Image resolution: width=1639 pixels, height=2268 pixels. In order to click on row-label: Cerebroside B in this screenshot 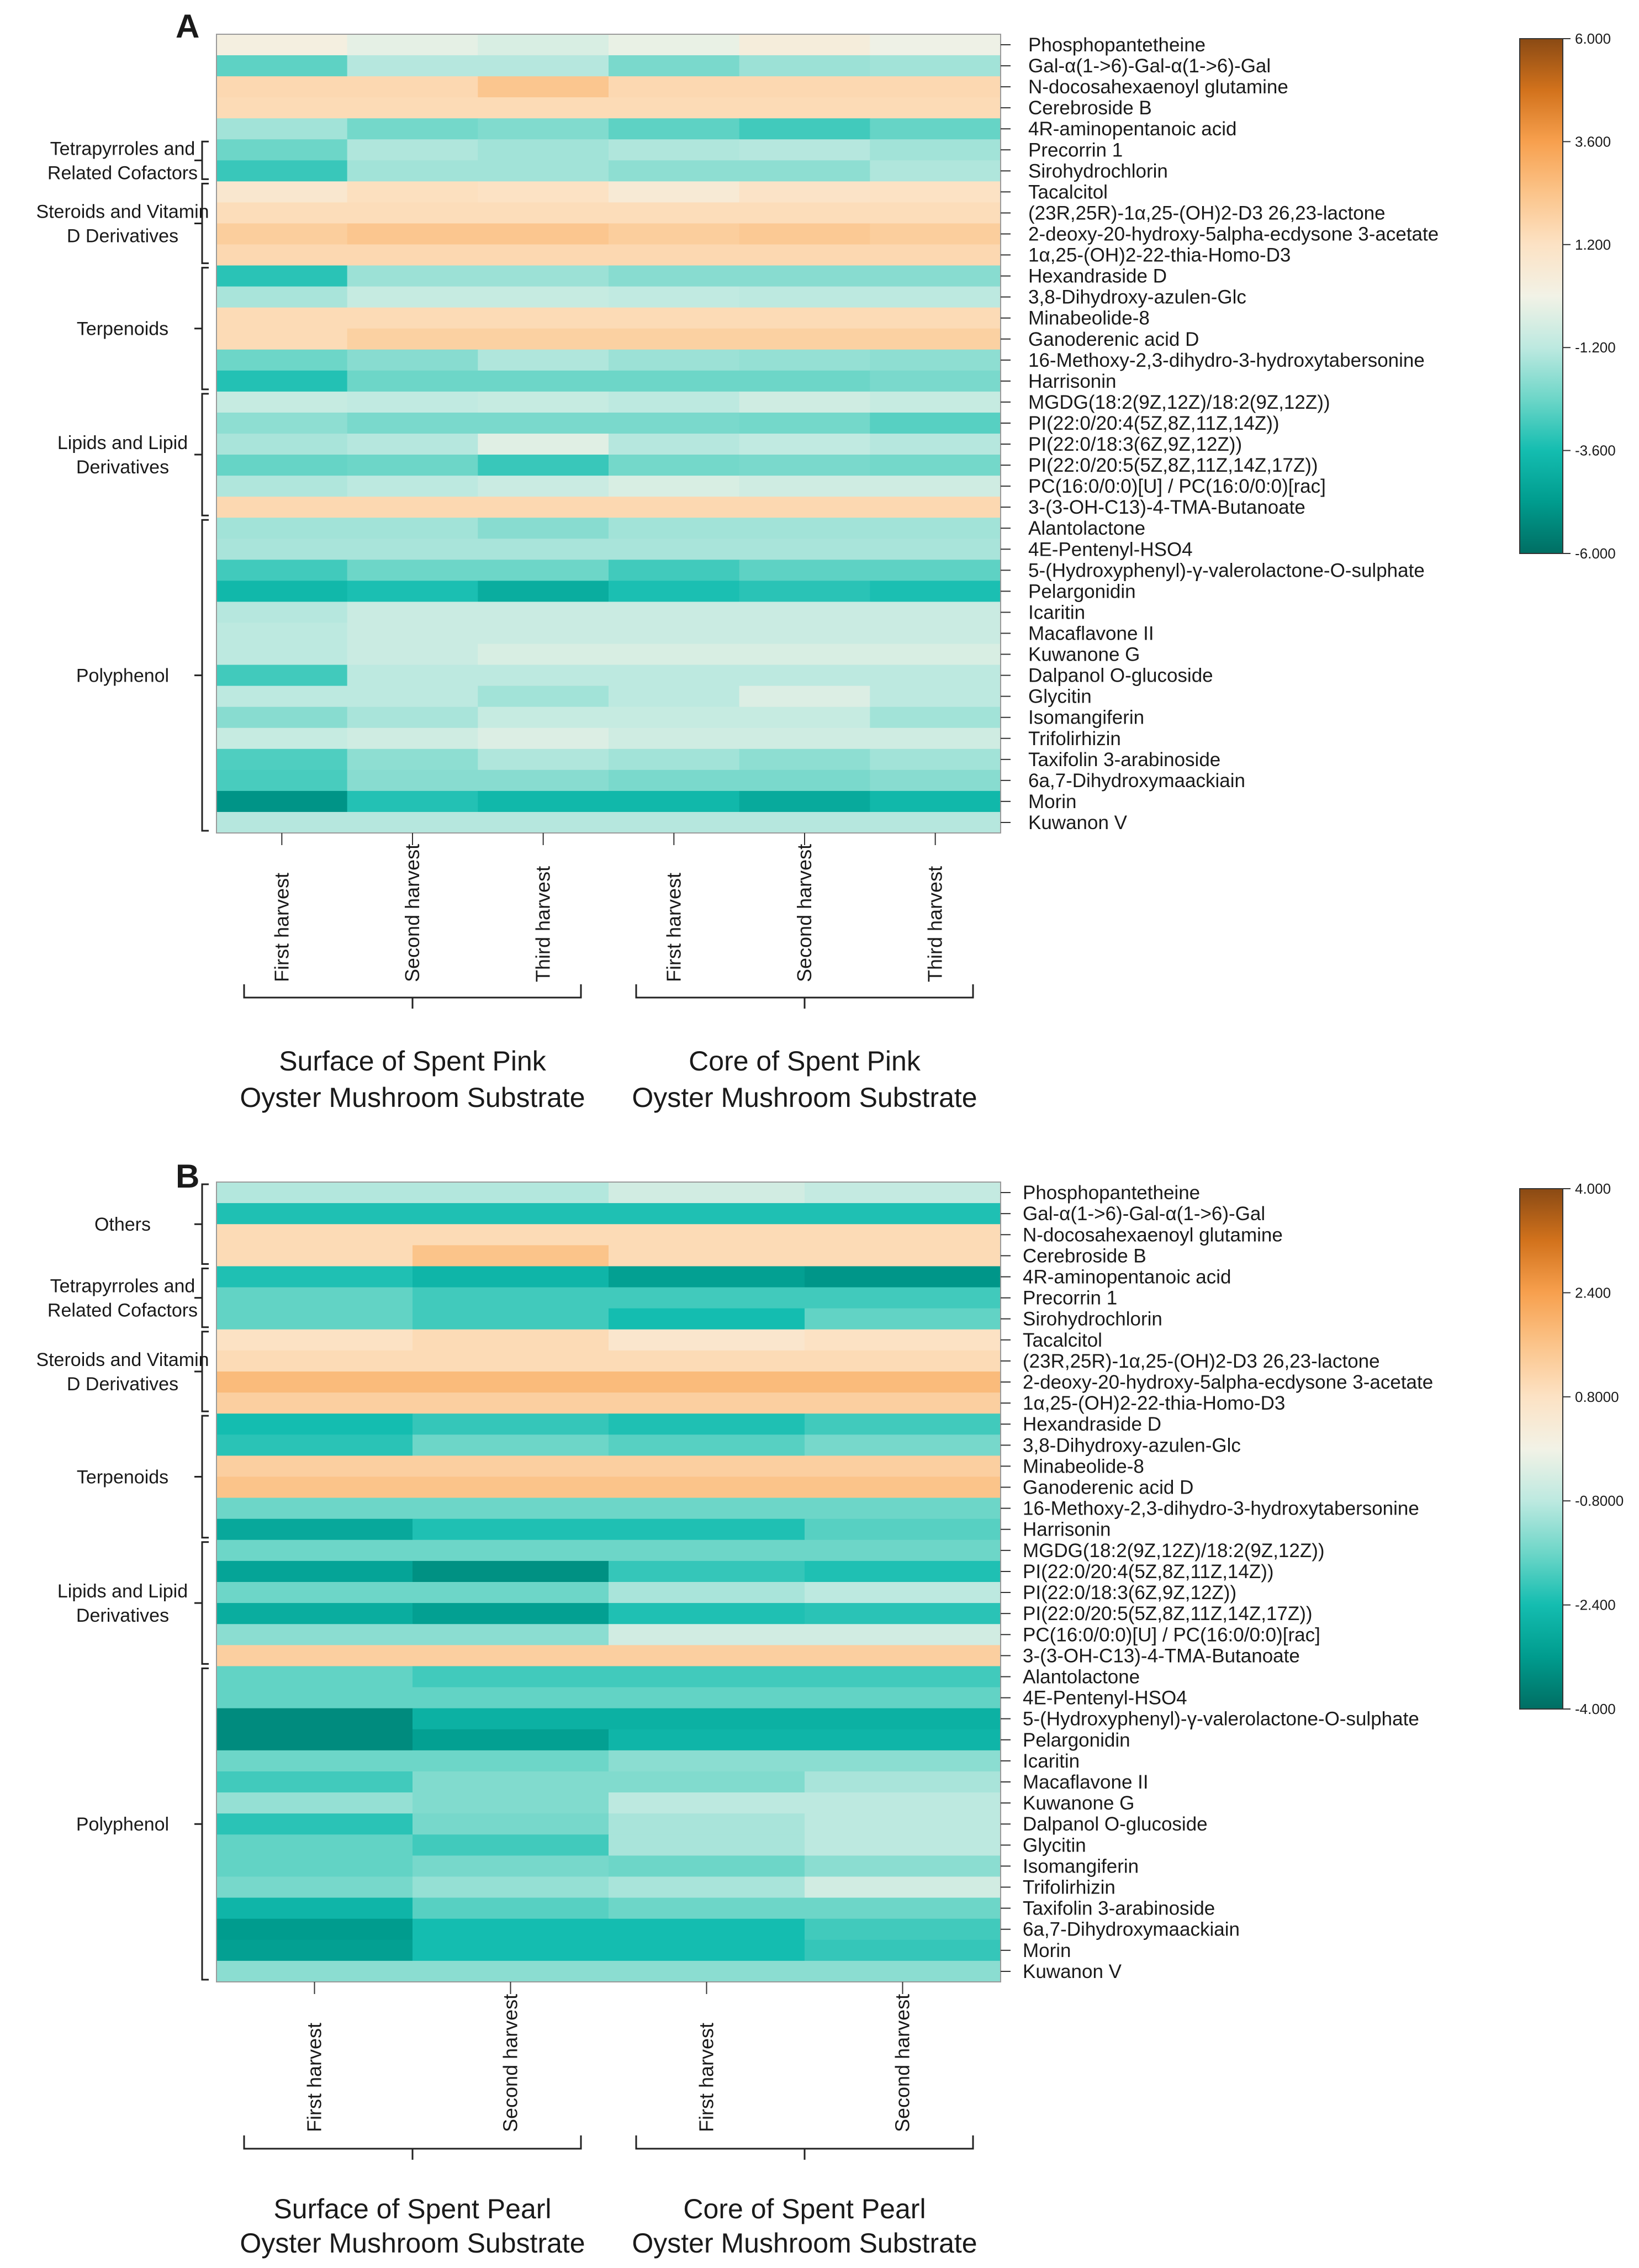, I will do `click(1084, 1256)`.